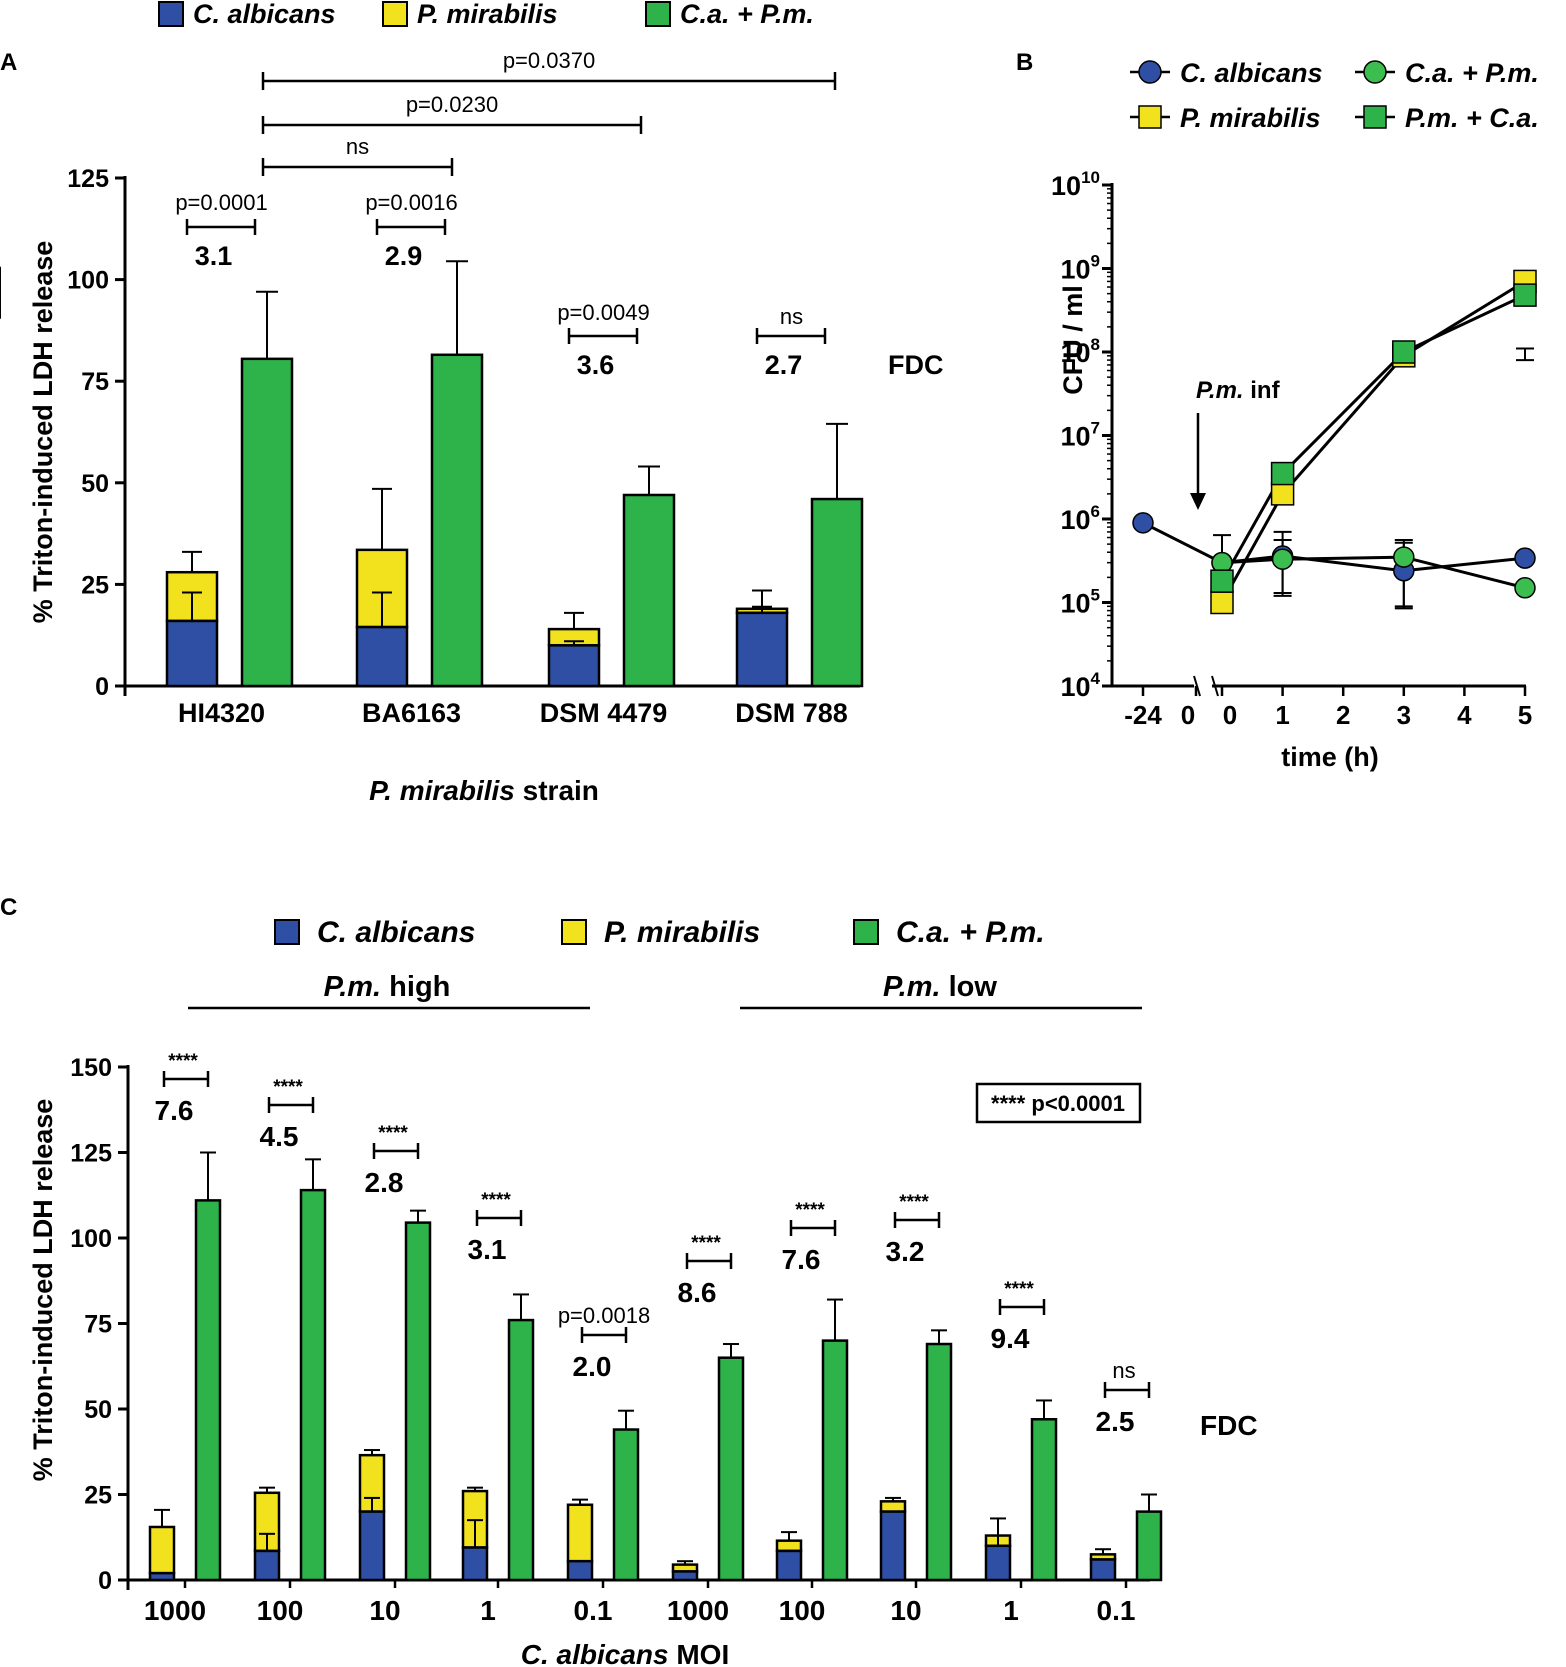 The width and height of the screenshot is (1566, 1667). Describe the element at coordinates (183, 1061) in the screenshot. I see `p-label-c-1: ****` at that location.